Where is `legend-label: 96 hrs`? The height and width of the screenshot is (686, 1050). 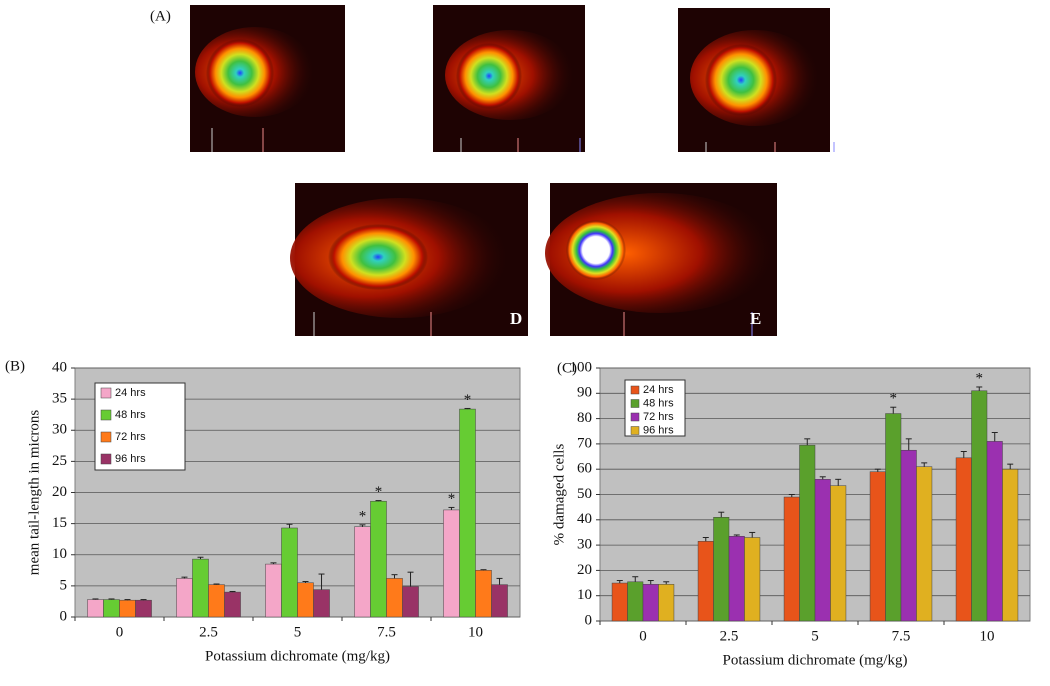 legend-label: 96 hrs is located at coordinates (130, 459).